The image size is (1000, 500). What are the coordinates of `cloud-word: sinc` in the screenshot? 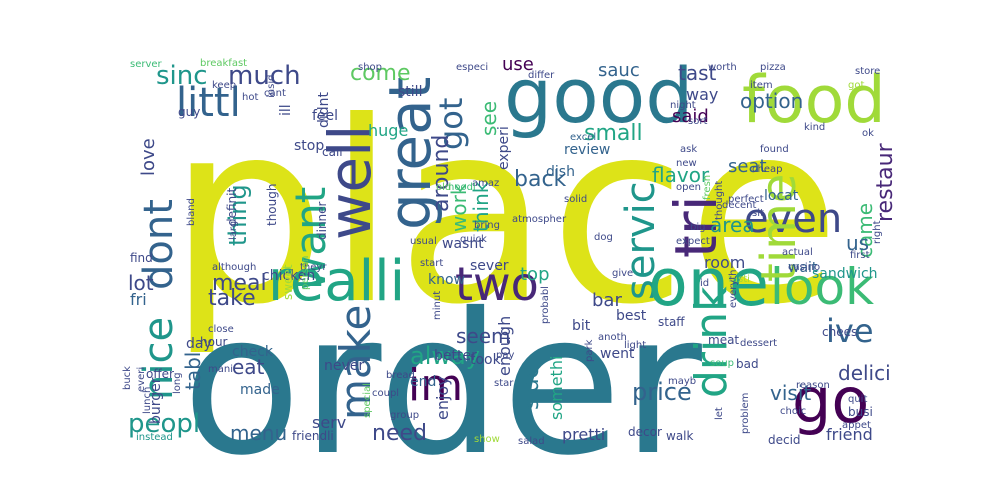 It's located at (182, 76).